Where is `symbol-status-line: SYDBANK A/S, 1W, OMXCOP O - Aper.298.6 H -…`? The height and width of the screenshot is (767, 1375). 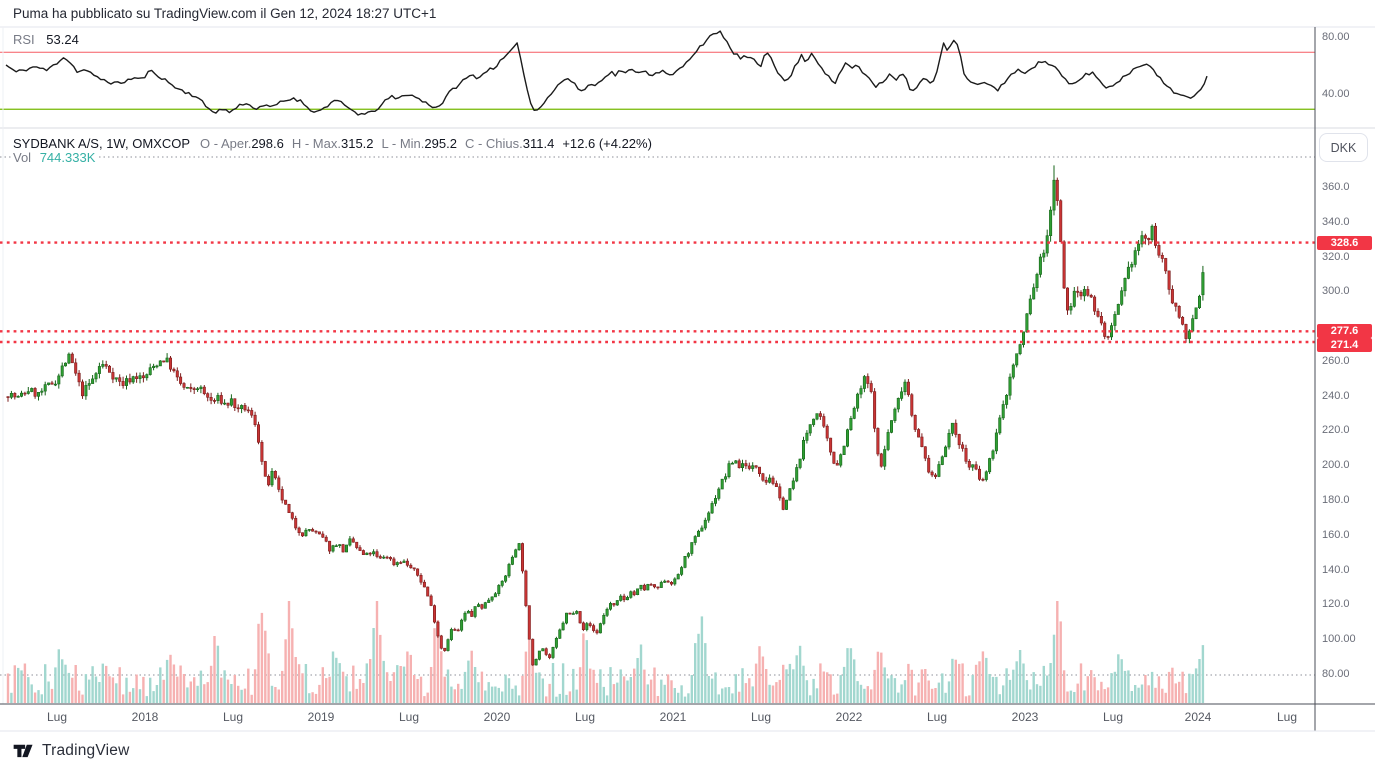 symbol-status-line: SYDBANK A/S, 1W, OMXCOP O - Aper.298.6 H -… is located at coordinates (332, 143).